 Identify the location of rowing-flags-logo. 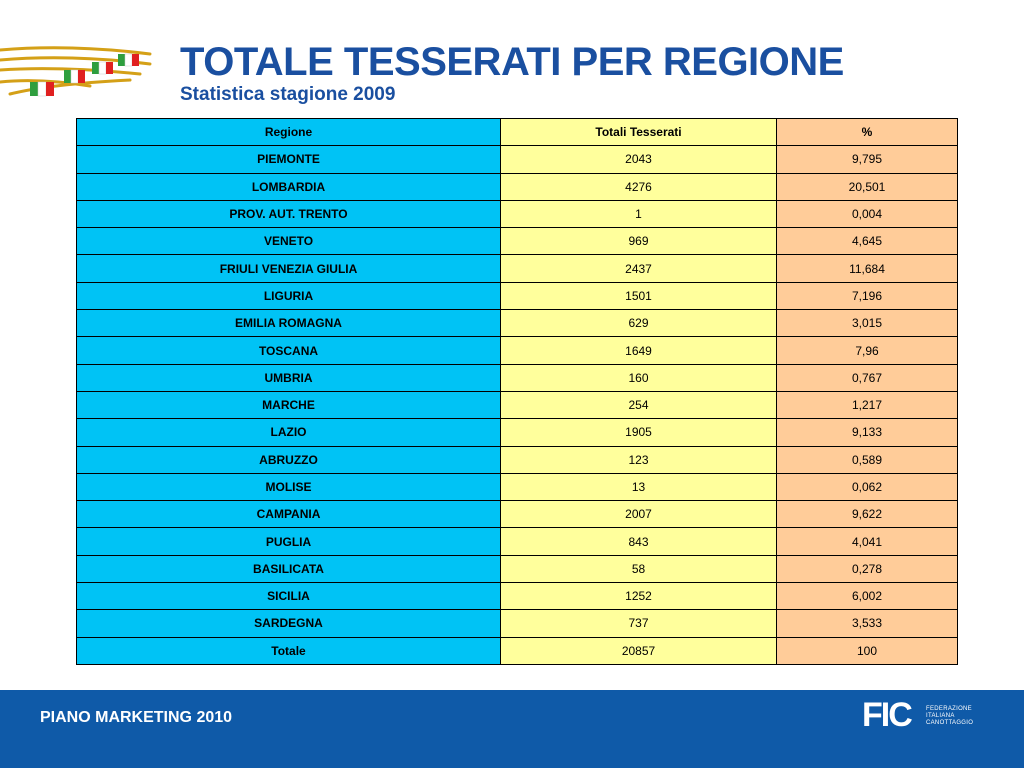
(76, 71).